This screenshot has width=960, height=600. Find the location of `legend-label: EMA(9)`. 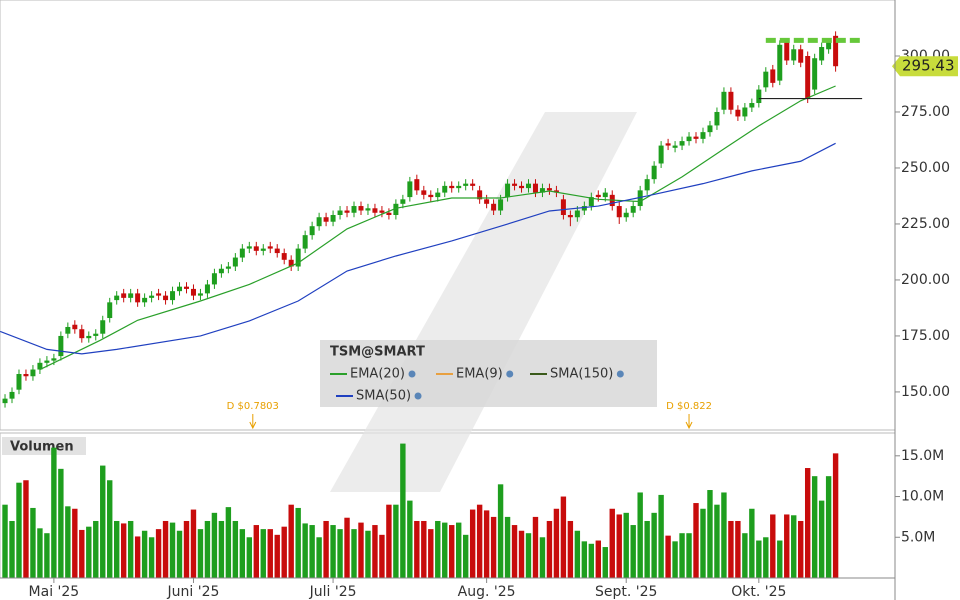

legend-label: EMA(9) is located at coordinates (479, 374).